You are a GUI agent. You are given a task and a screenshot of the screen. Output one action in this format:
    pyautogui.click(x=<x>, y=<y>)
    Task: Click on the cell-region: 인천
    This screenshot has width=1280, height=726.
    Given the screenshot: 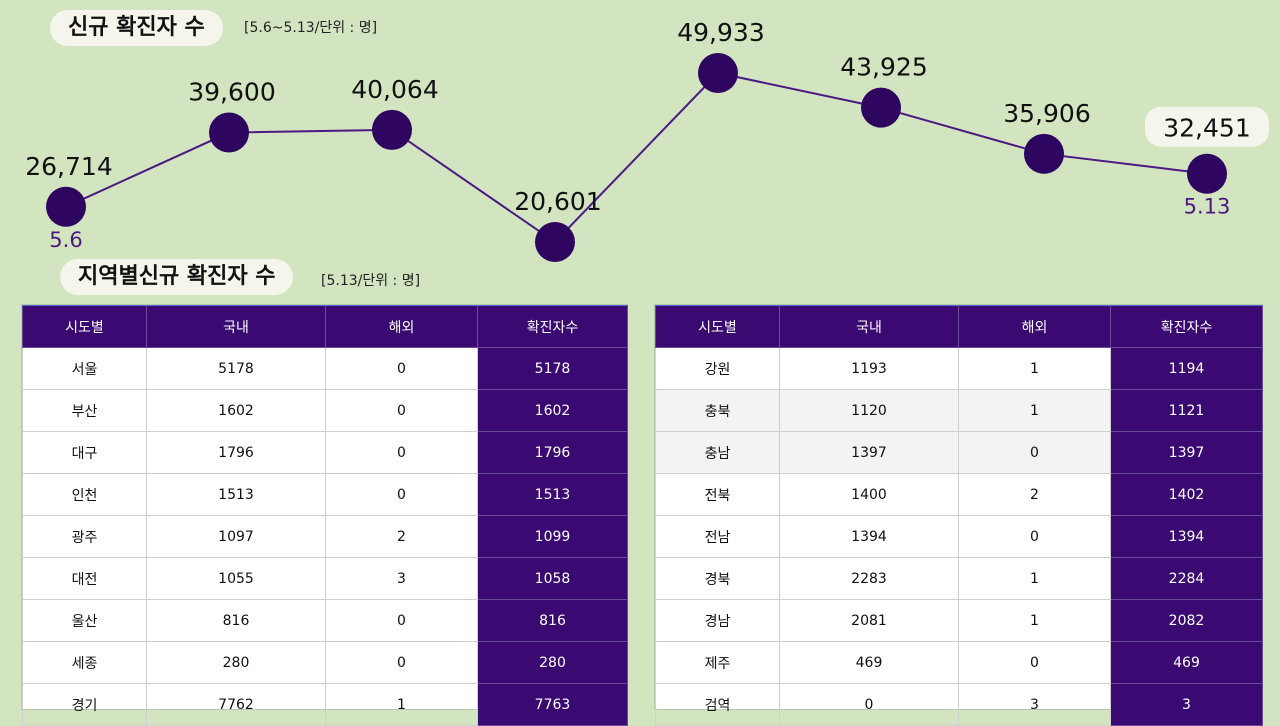 What is the action you would take?
    pyautogui.click(x=84, y=494)
    